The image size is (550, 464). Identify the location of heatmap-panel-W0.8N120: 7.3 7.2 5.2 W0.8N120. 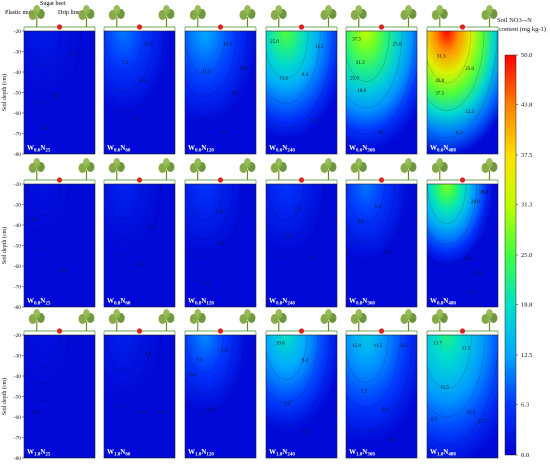
(220, 233).